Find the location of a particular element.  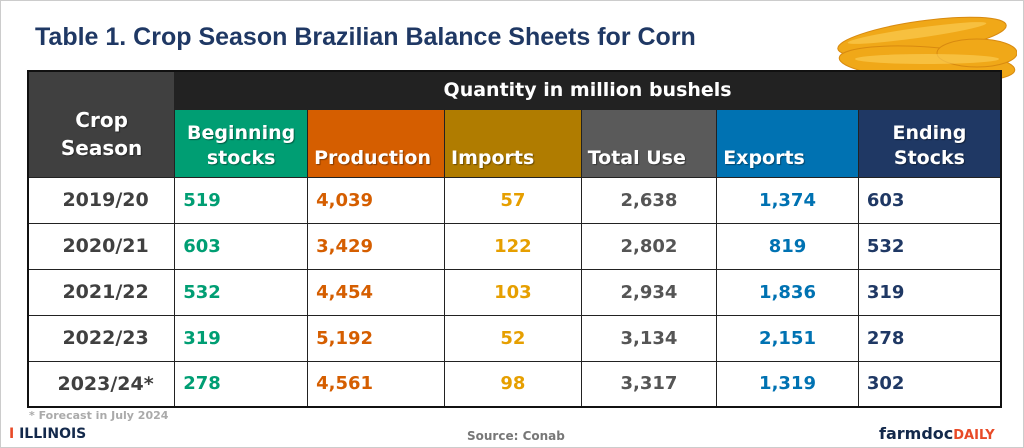

column-header: Ending Stocks is located at coordinates (929, 143).